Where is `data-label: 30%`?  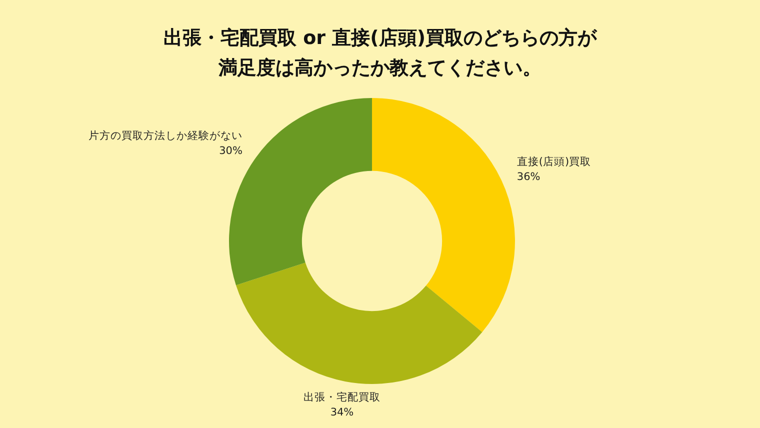
data-label: 30% is located at coordinates (230, 150).